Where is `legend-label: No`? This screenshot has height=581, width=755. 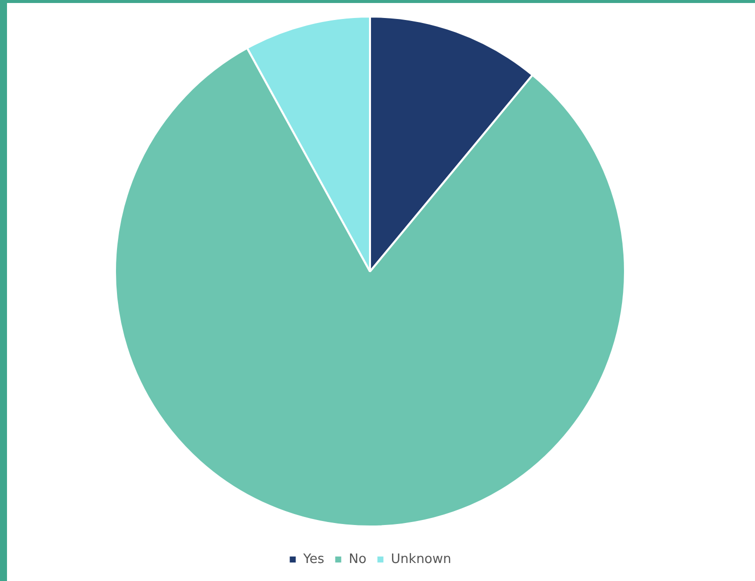
legend-label: No is located at coordinates (357, 559).